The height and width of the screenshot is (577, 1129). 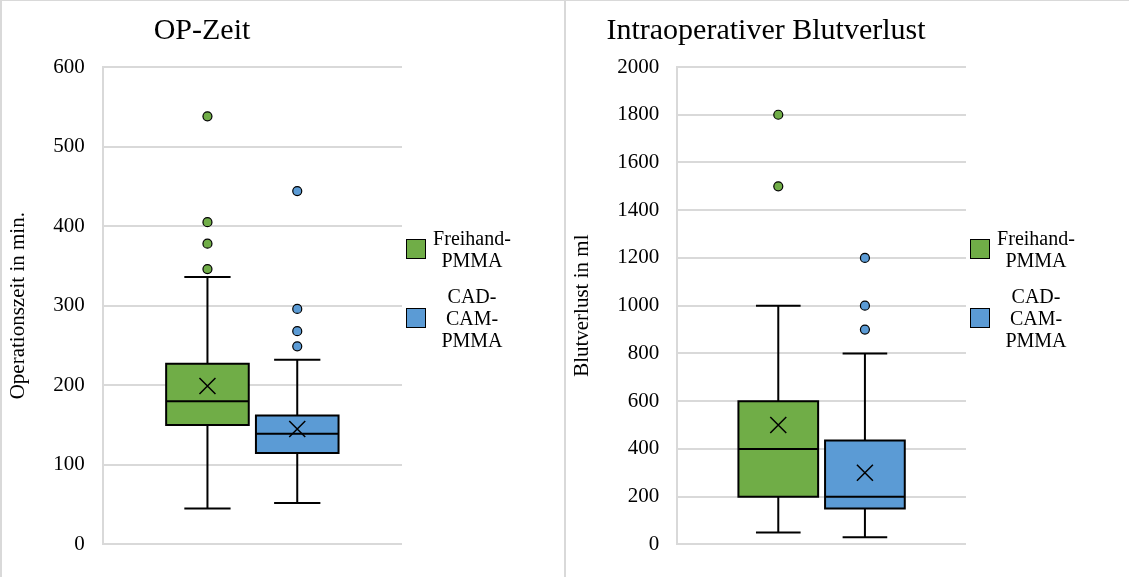 What do you see at coordinates (638, 256) in the screenshot?
I see `y-tick-label: 1200` at bounding box center [638, 256].